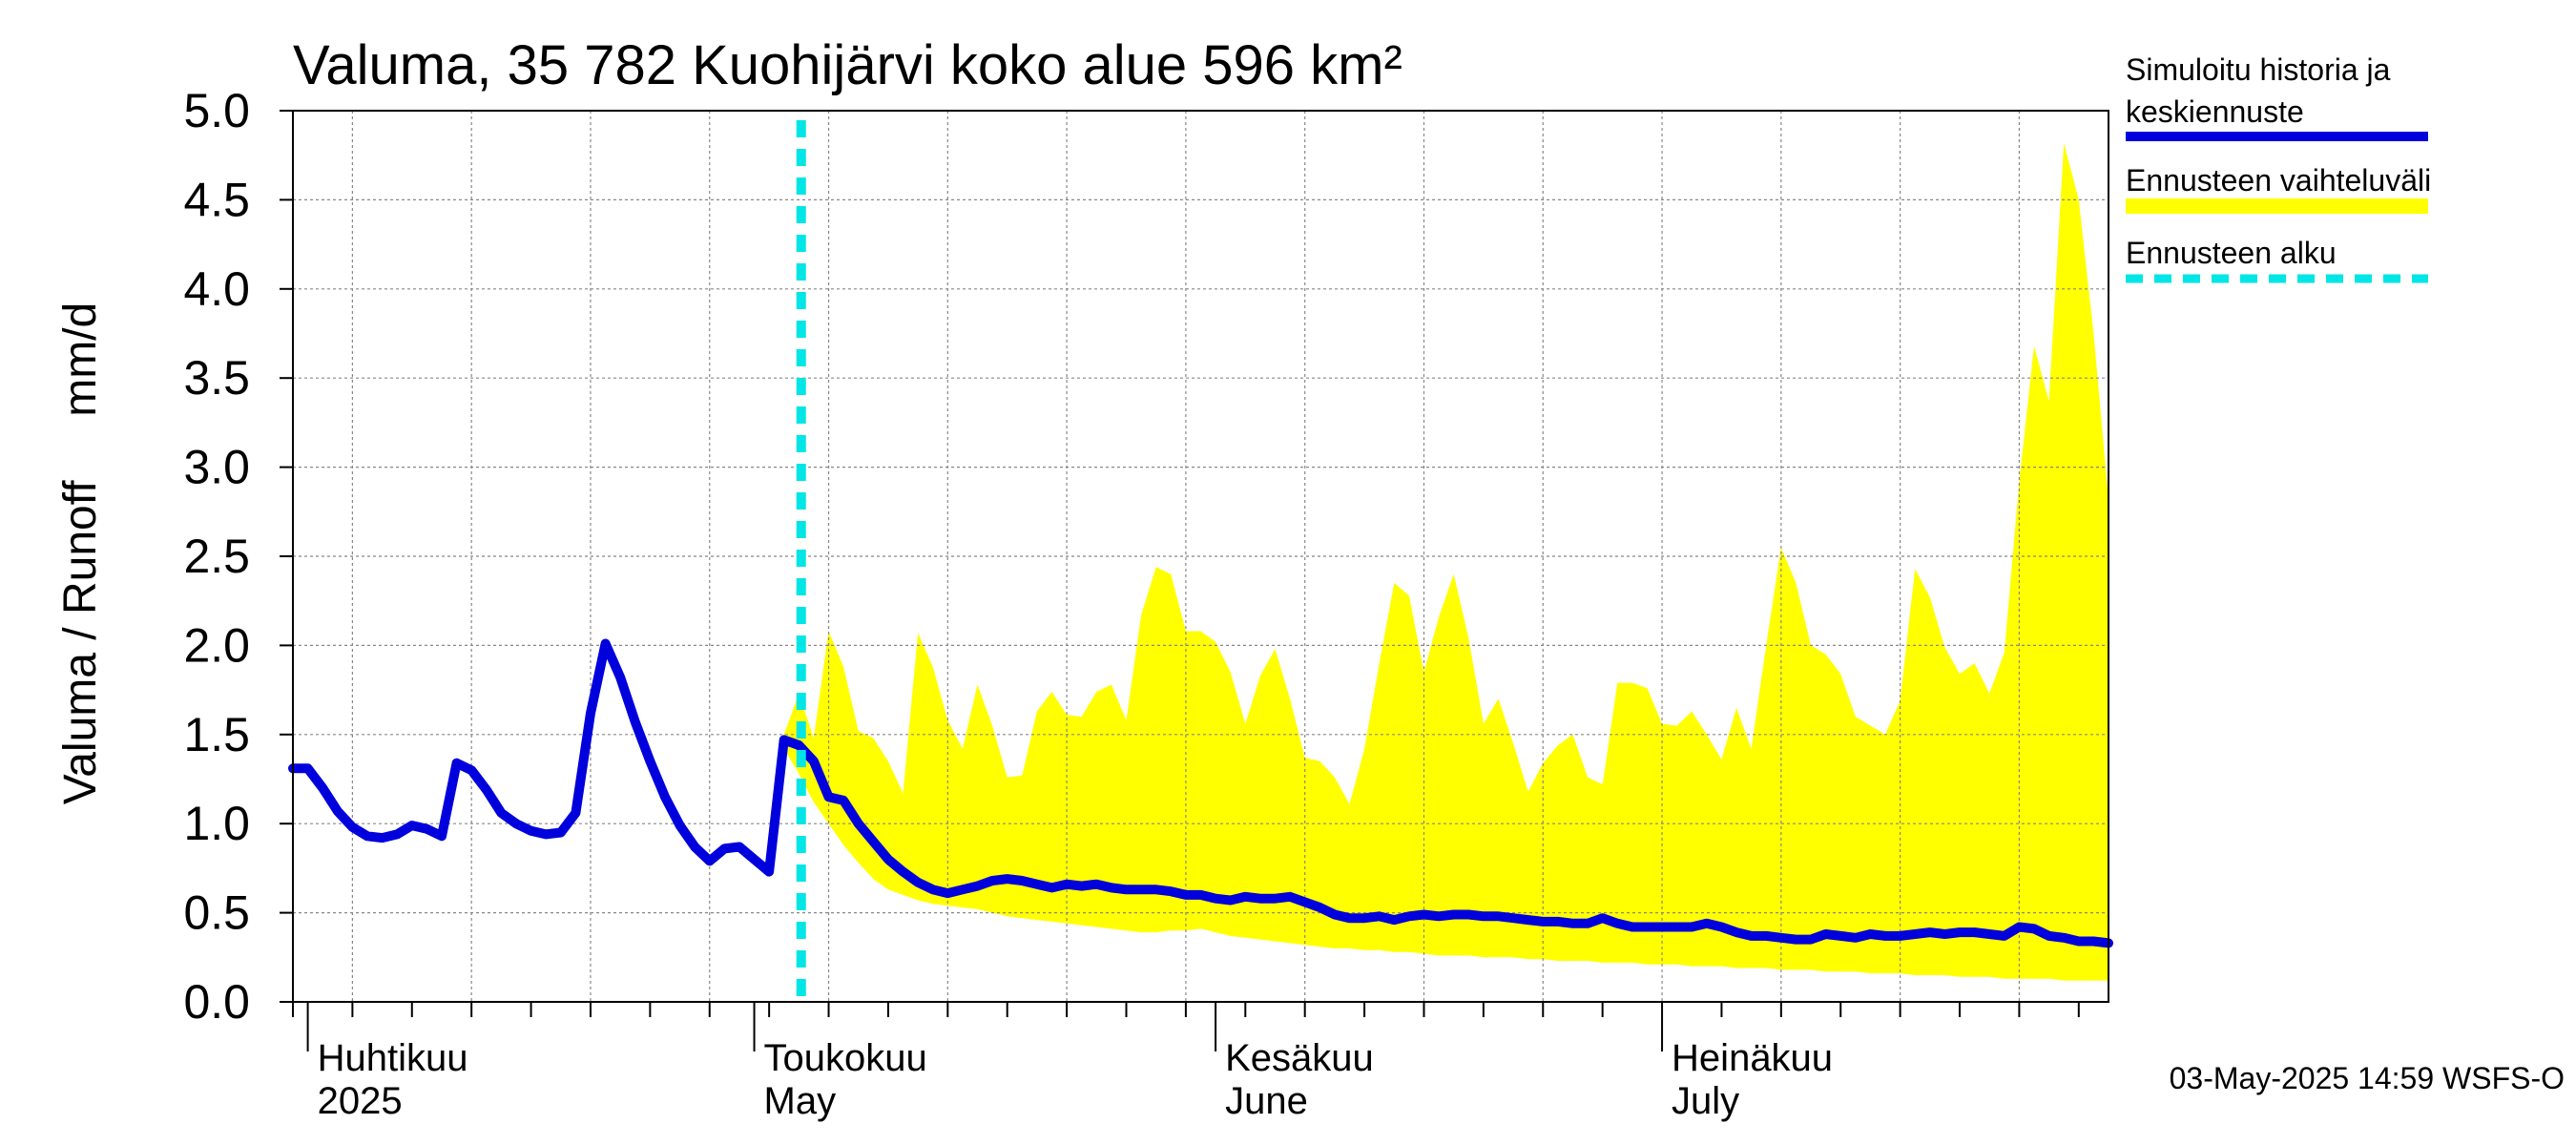  Describe the element at coordinates (216, 110) in the screenshot. I see `y-tick-label: 5.0` at that location.